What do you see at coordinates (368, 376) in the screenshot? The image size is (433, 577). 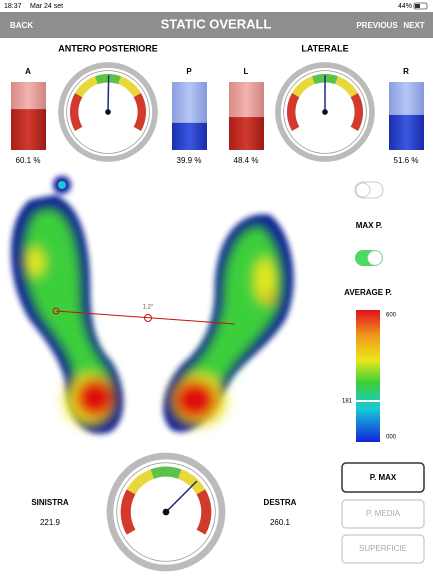 I see `color-scale` at bounding box center [368, 376].